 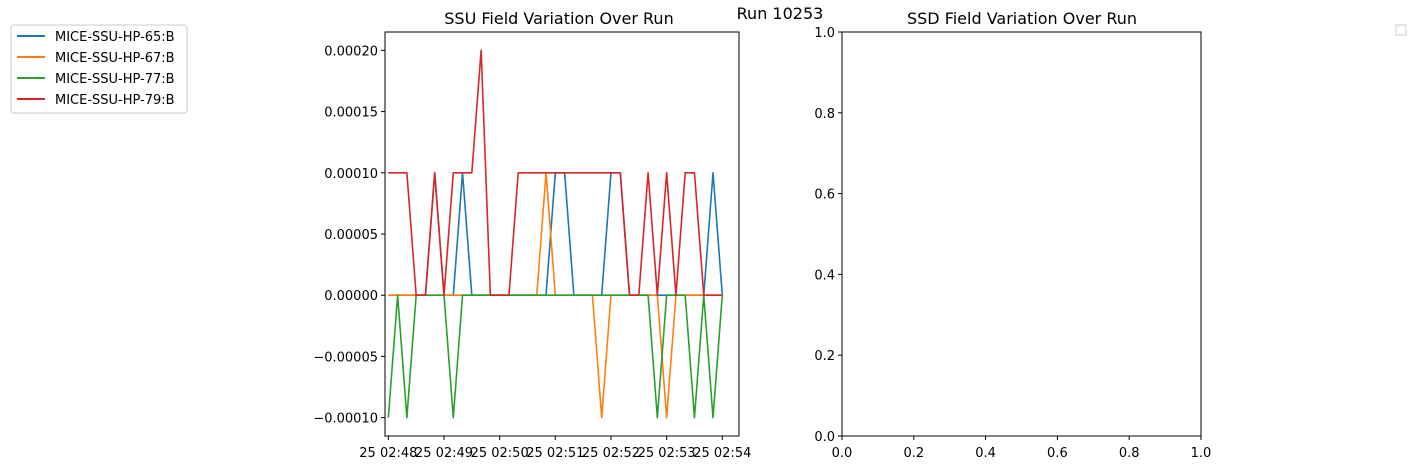 I want to click on y-tick-label: 0.00020, so click(x=351, y=51).